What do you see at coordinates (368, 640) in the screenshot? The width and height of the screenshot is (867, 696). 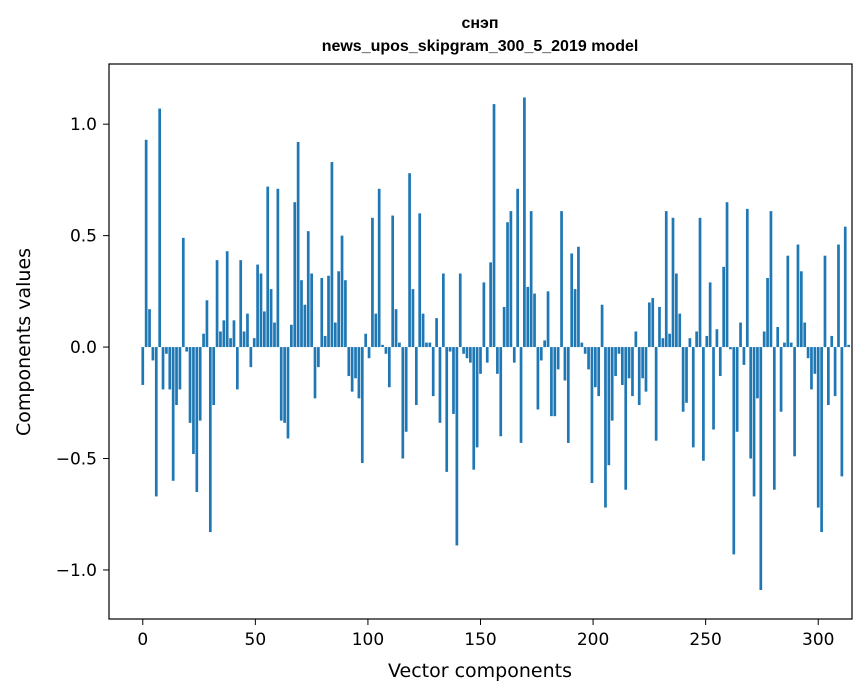 I see `x-tick-label: 100` at bounding box center [368, 640].